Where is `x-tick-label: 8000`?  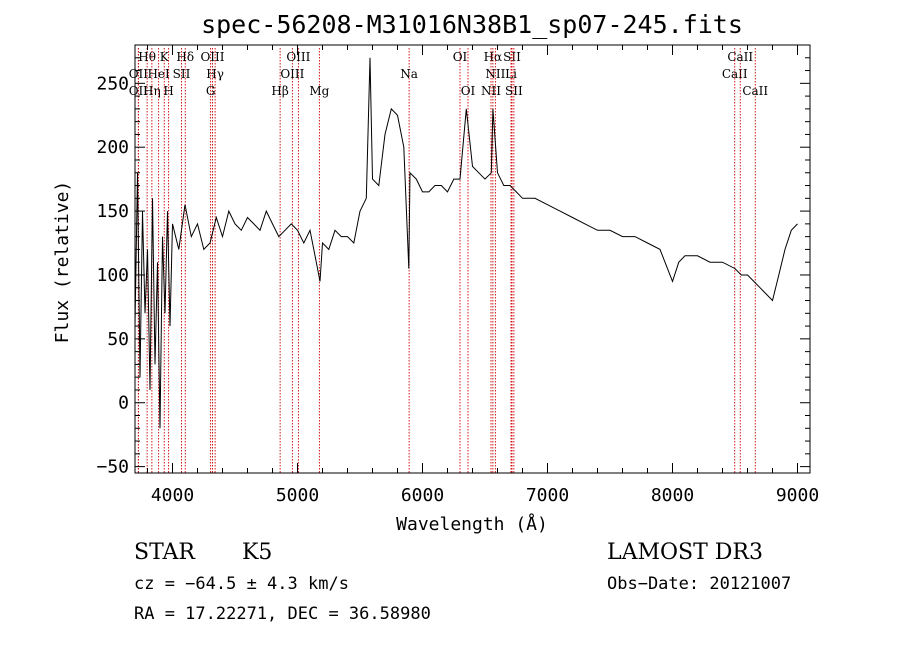 x-tick-label: 8000 is located at coordinates (672, 495).